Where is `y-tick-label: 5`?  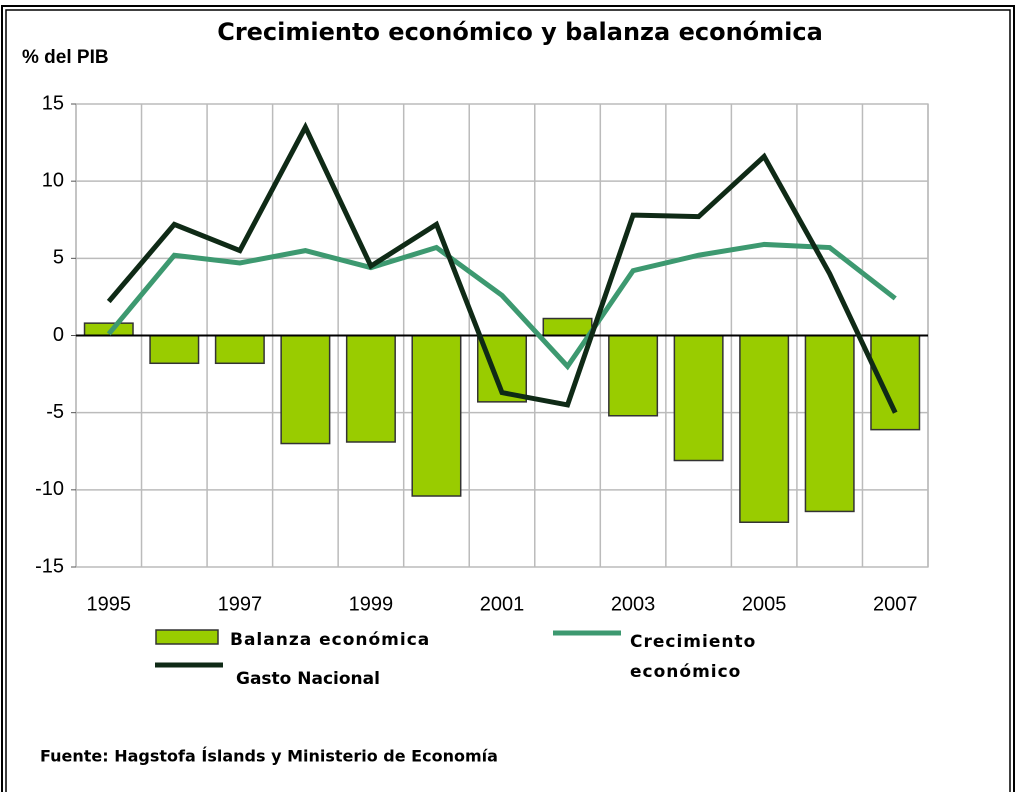
y-tick-label: 5 is located at coordinates (58, 258).